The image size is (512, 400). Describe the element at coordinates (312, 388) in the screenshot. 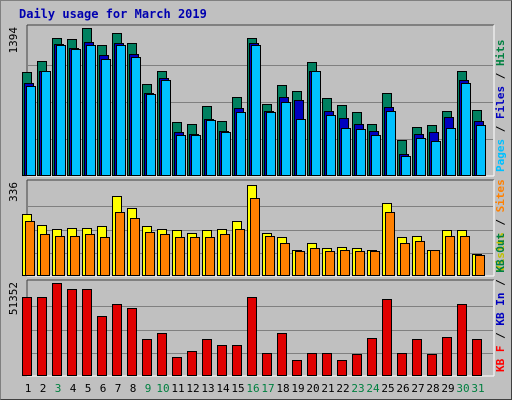

I see `x-tick-label: 20` at that location.